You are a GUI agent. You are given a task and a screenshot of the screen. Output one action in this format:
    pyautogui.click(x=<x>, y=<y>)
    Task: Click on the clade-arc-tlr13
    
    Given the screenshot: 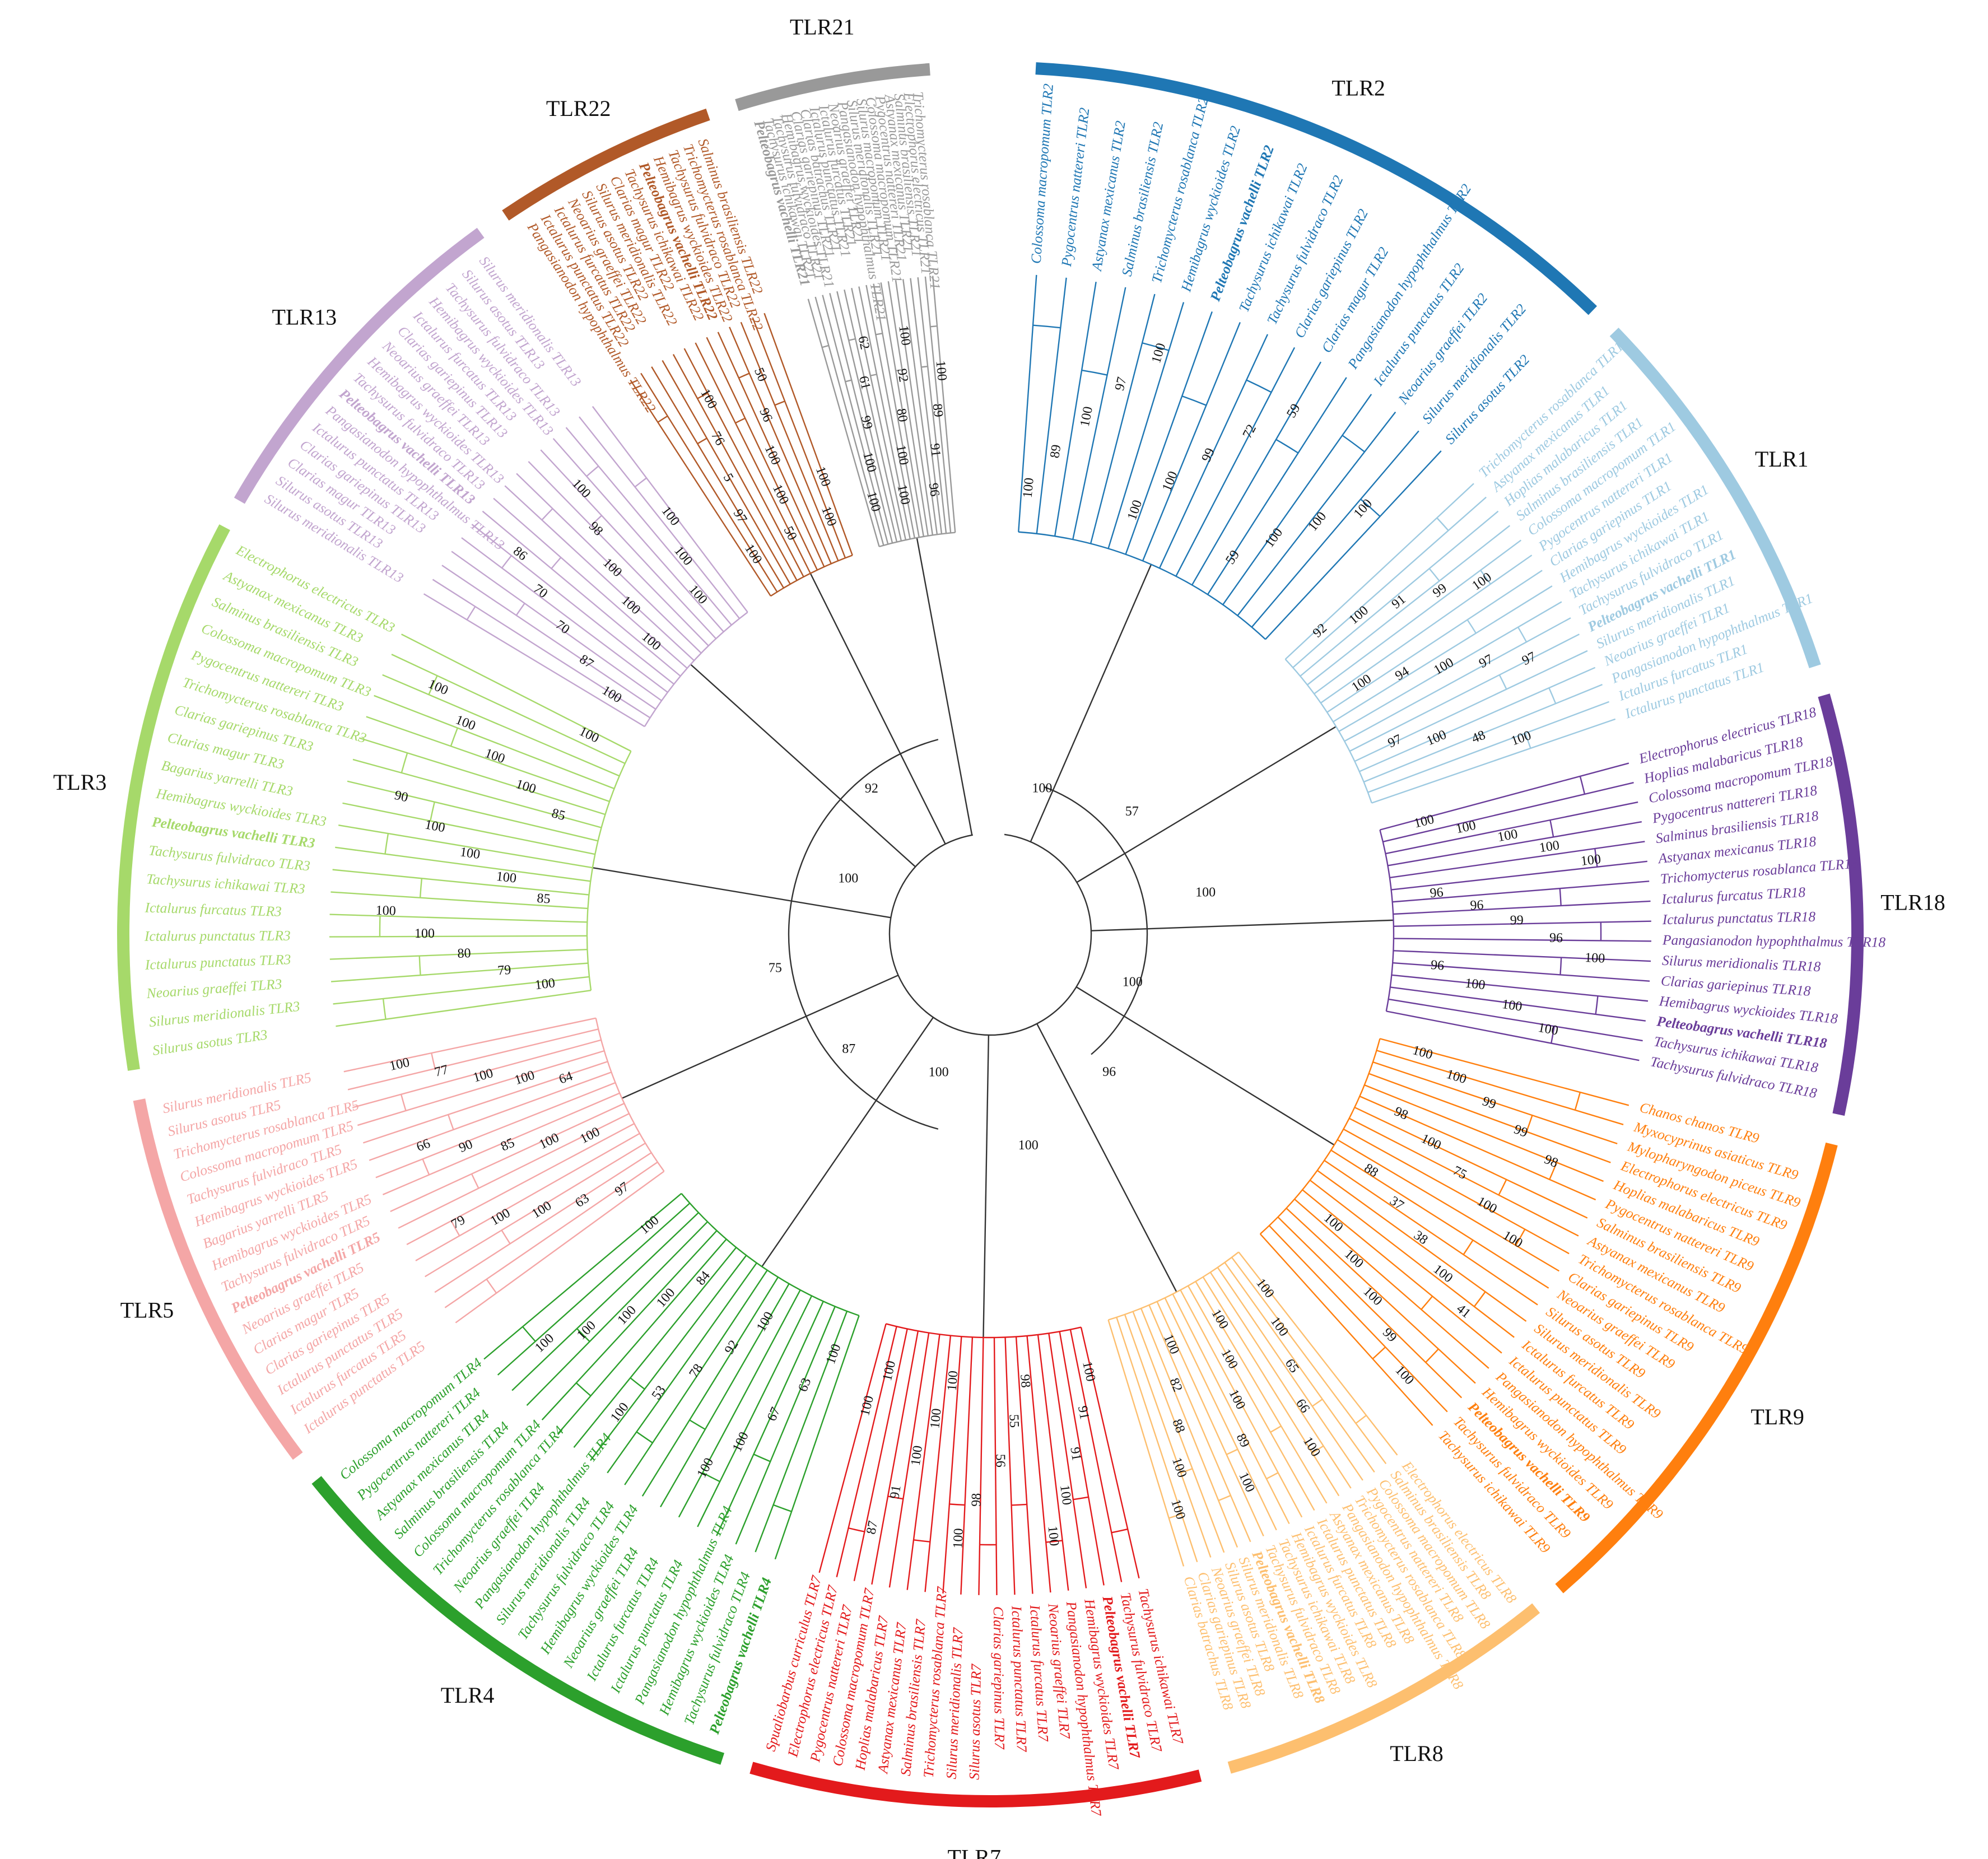 What is the action you would take?
    pyautogui.click(x=359, y=365)
    